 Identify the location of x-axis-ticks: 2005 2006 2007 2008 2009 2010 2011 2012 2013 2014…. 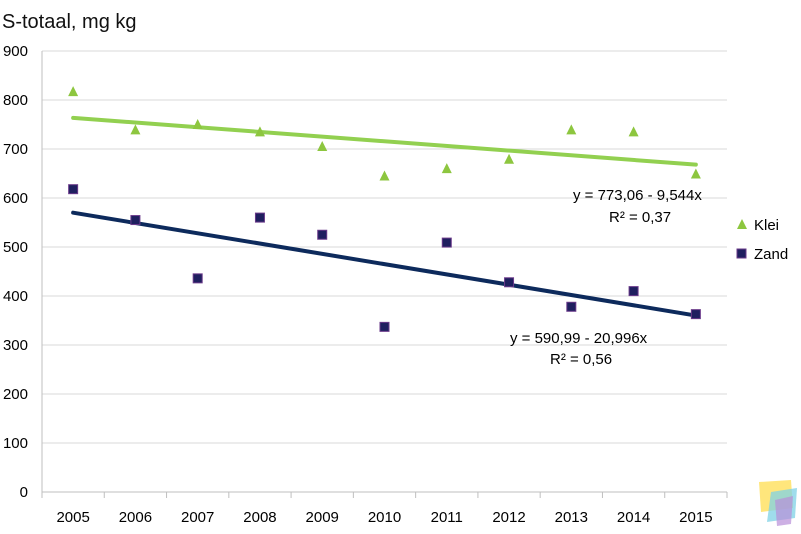
(384, 517).